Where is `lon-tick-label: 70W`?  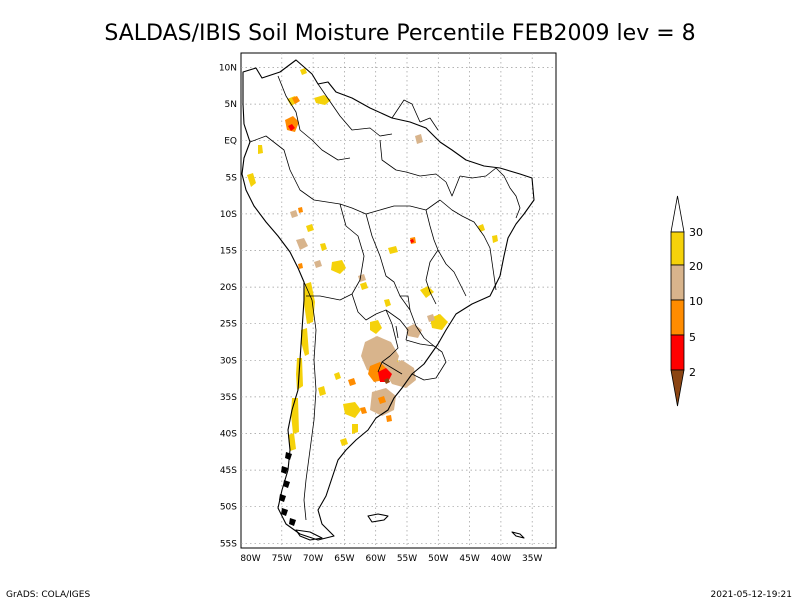 lon-tick-label: 70W is located at coordinates (313, 559).